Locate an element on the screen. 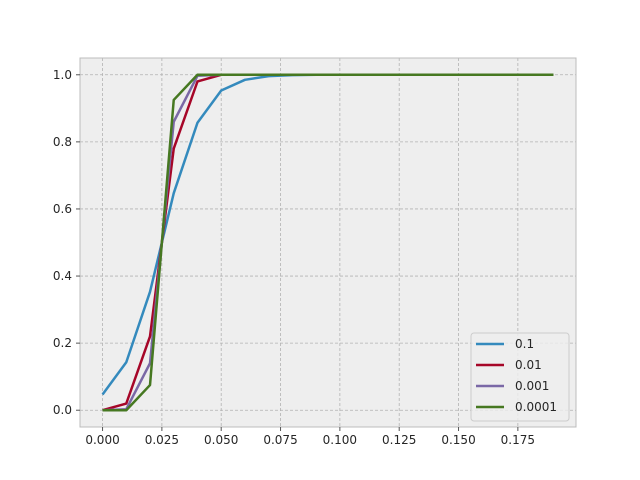 This screenshot has height=480, width=640. y-tick-label: 0.6 is located at coordinates (62, 209).